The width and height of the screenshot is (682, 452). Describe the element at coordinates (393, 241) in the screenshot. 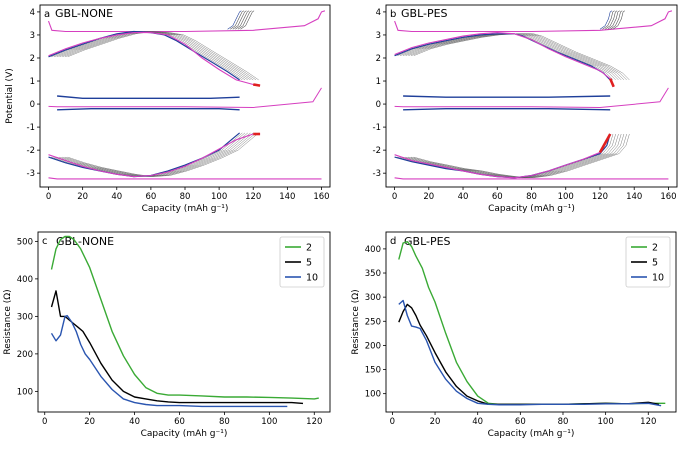

I see `panel-letter: d` at that location.